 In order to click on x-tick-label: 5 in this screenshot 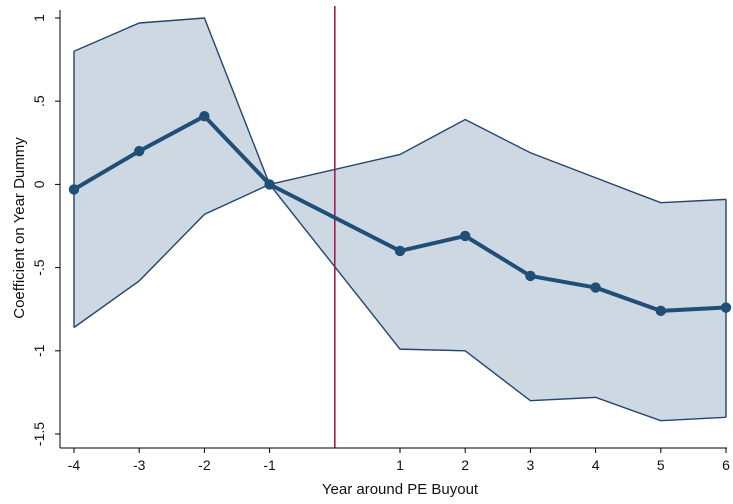, I will do `click(661, 465)`.